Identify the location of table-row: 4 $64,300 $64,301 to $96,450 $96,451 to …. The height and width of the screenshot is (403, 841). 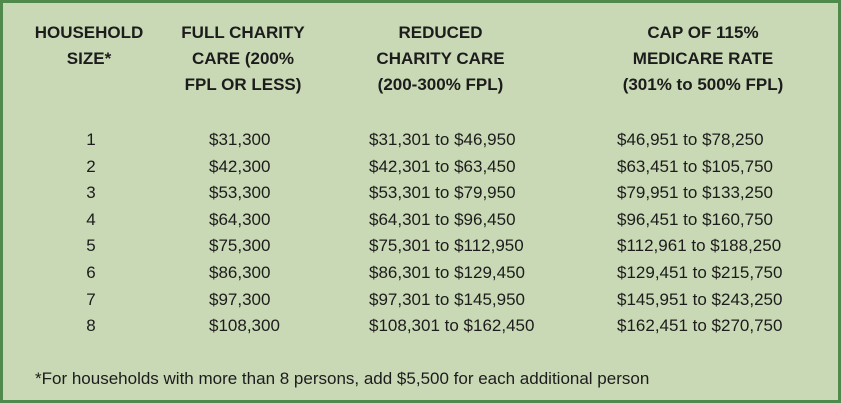
(420, 220).